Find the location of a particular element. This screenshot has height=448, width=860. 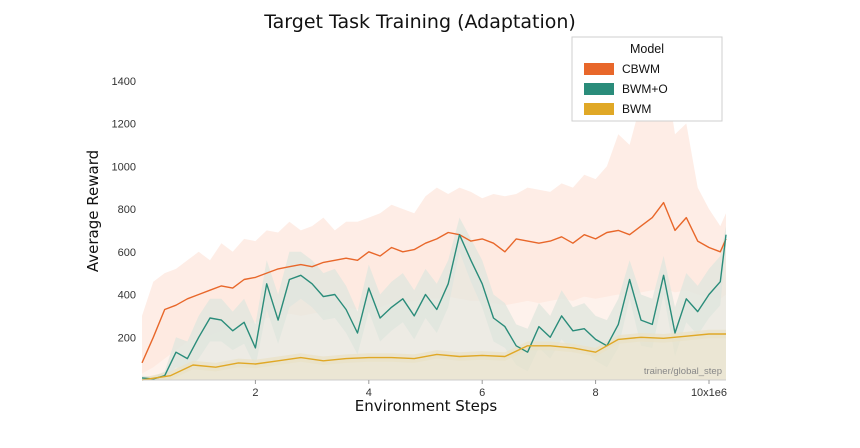

x-axis-title: Environment Steps is located at coordinates (426, 406).